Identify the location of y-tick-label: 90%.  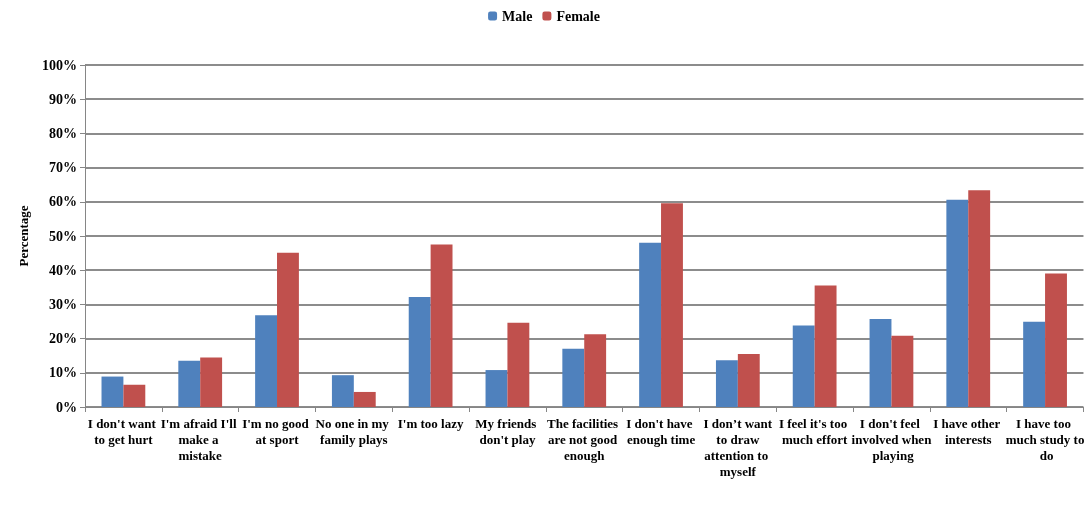
(63, 99).